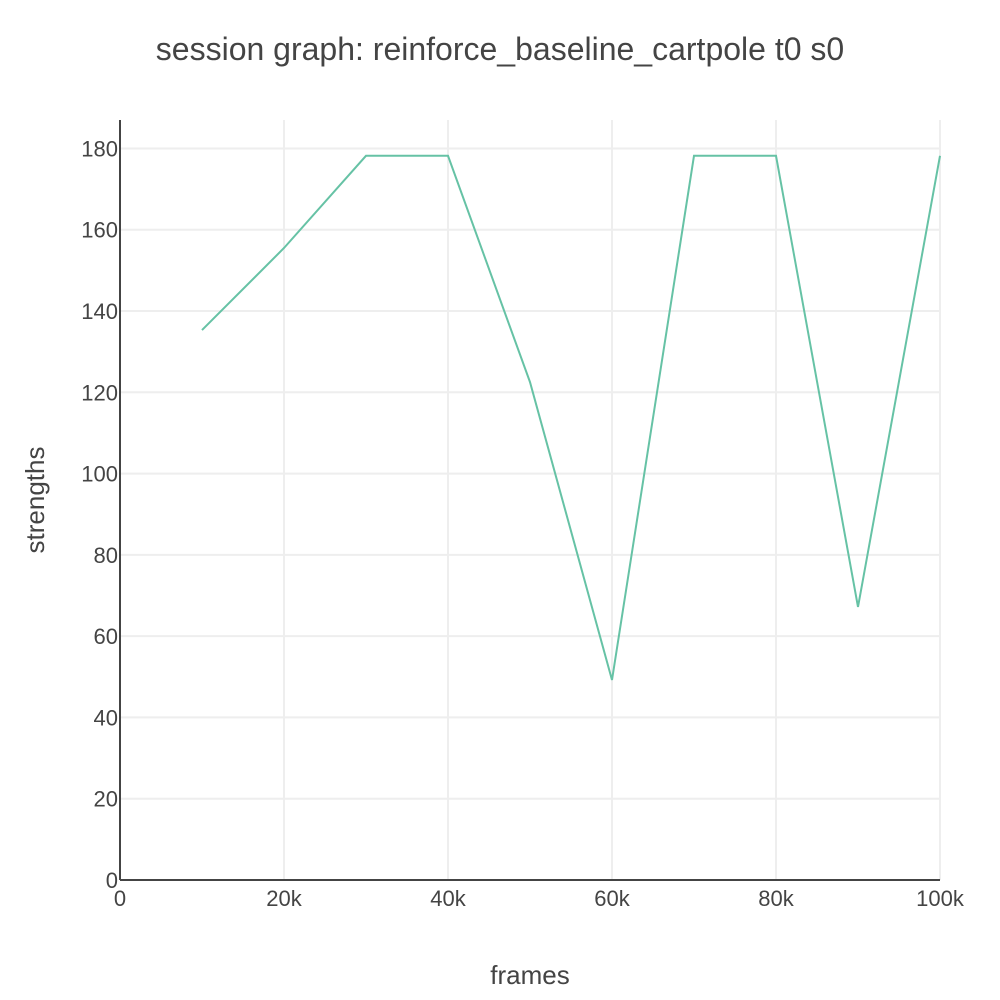 This screenshot has width=1000, height=1000. What do you see at coordinates (99, 514) in the screenshot?
I see `y-tick-labels: 0 20 40 60 80 100 120 140 160 180` at bounding box center [99, 514].